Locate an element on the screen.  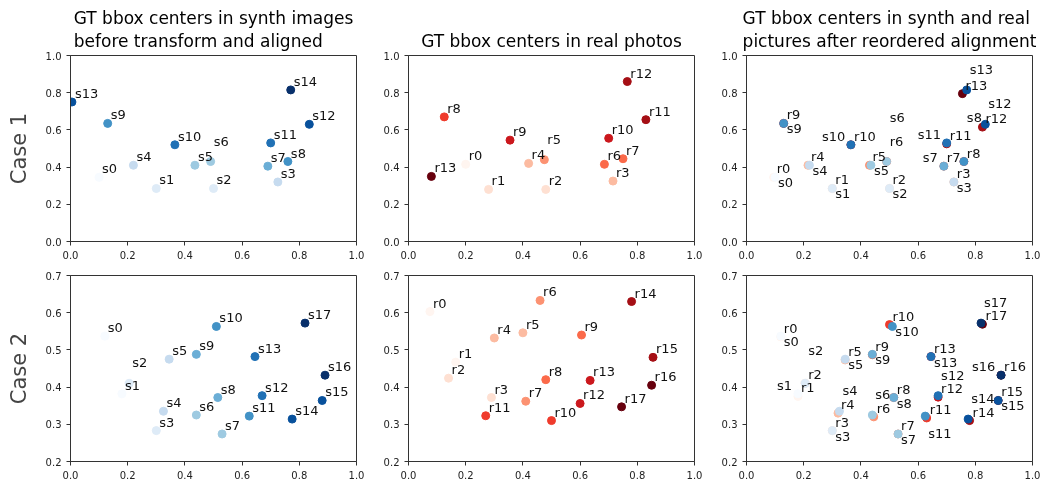
annotation: s14 is located at coordinates (307, 411).